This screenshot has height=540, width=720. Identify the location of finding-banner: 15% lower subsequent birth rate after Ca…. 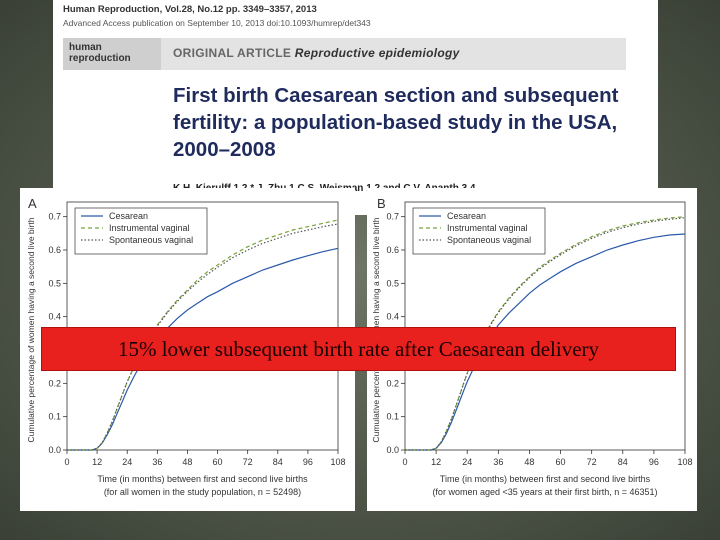
(358, 349).